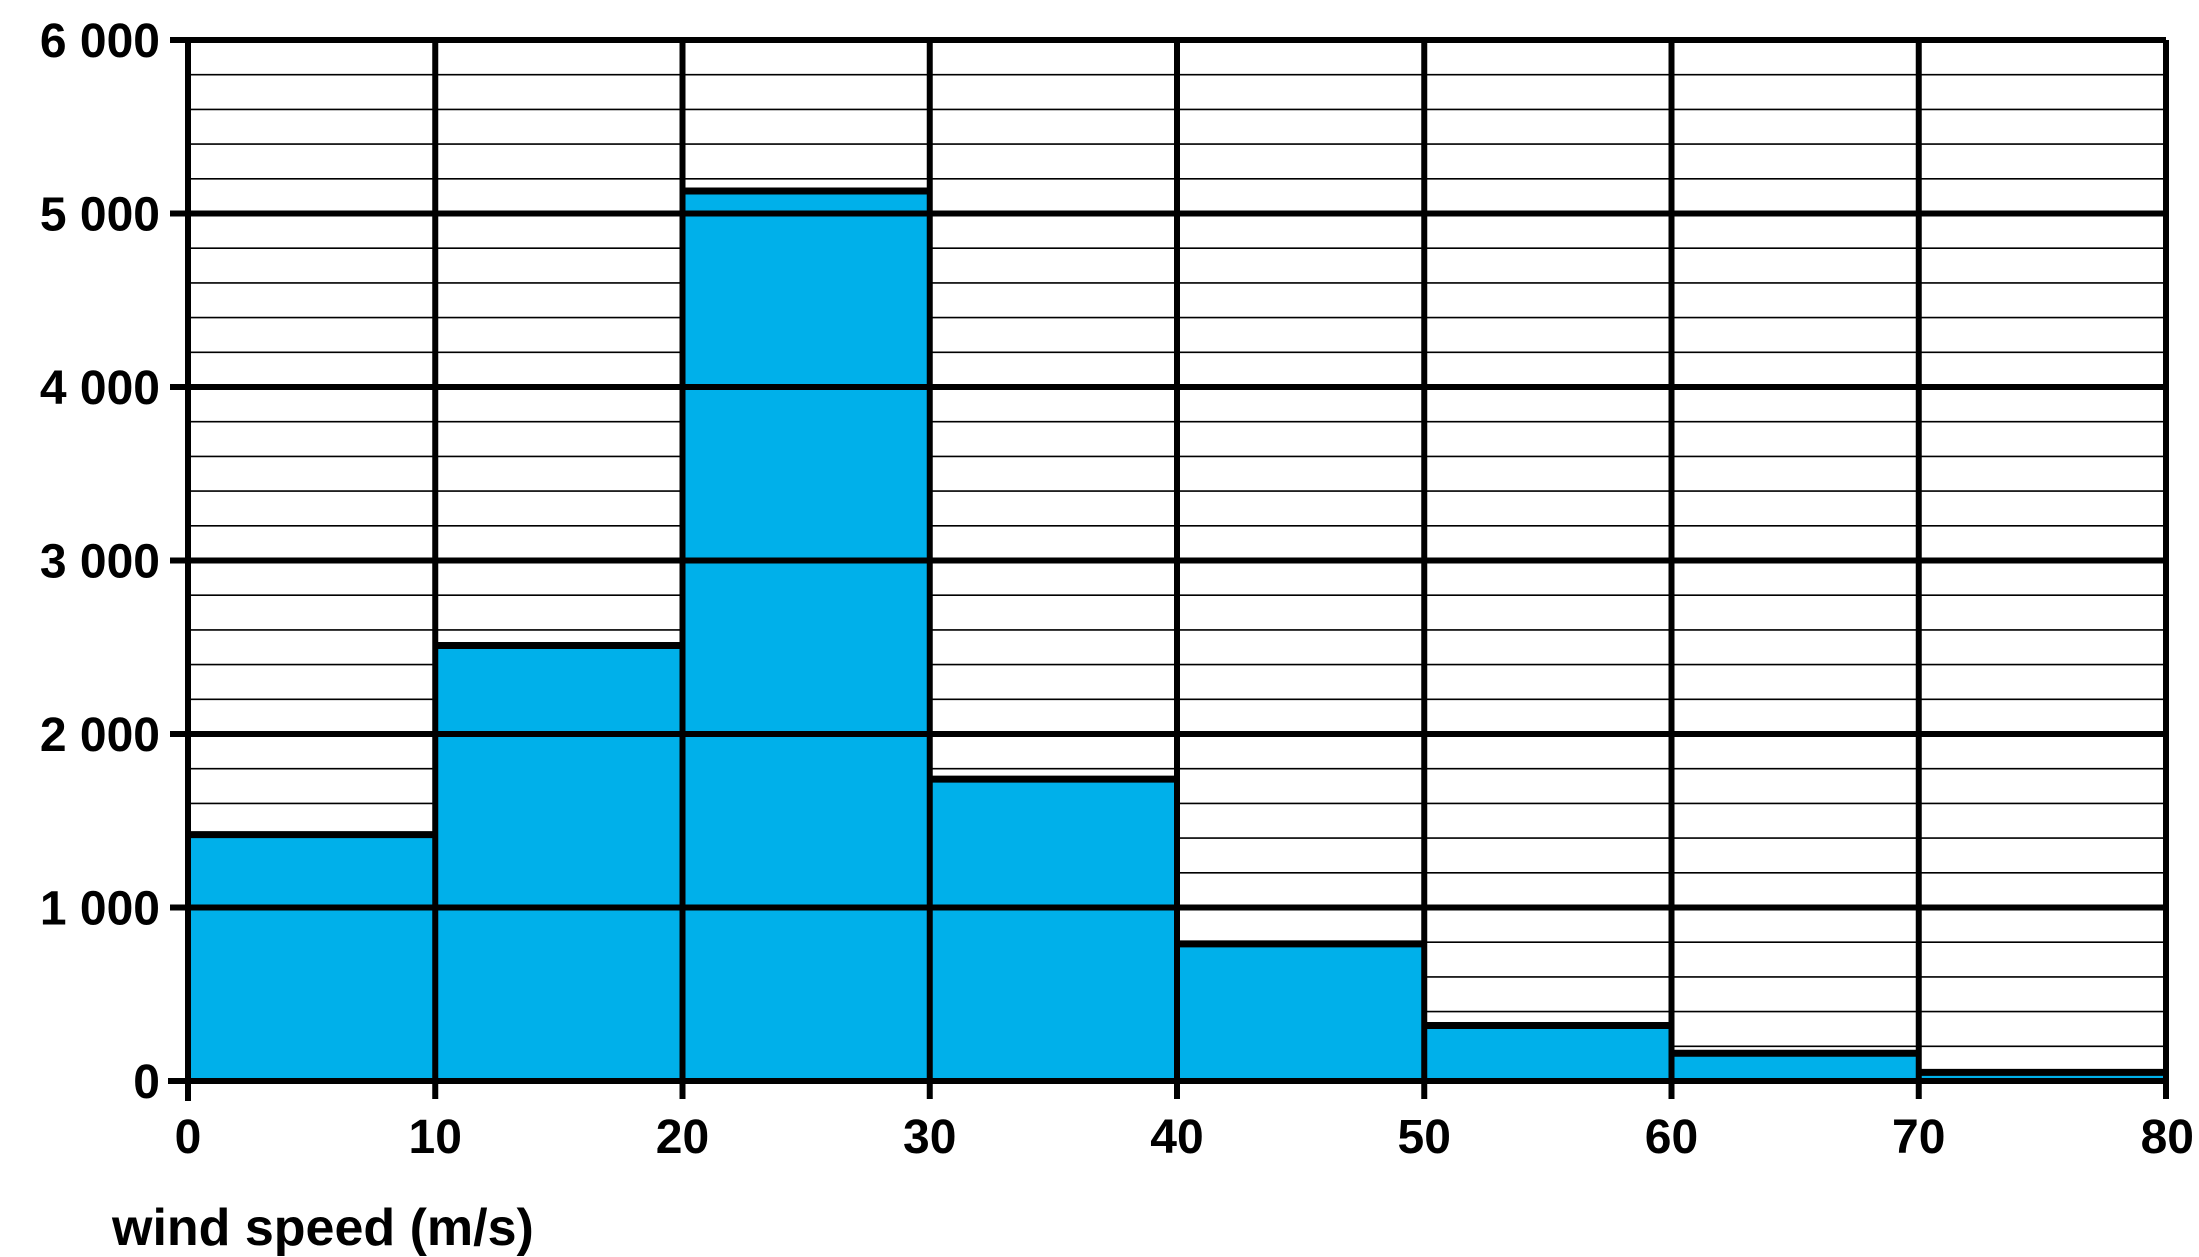  Describe the element at coordinates (100, 388) in the screenshot. I see `y-tick-label: 4 000` at that location.